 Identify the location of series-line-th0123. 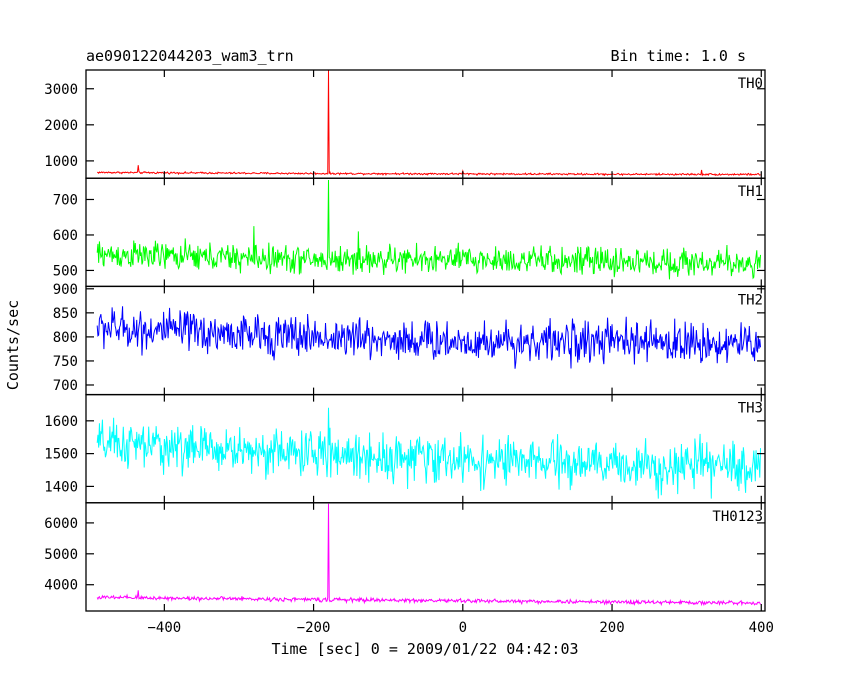
(428, 555).